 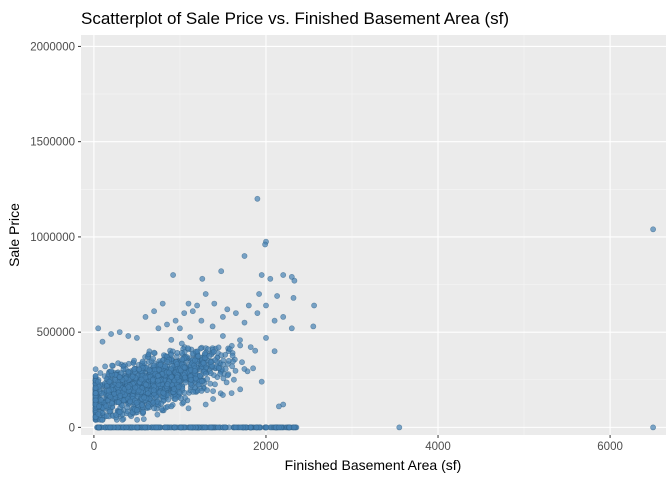 What do you see at coordinates (373, 465) in the screenshot?
I see `x-axis-label: Finished Basement Area (sf)` at bounding box center [373, 465].